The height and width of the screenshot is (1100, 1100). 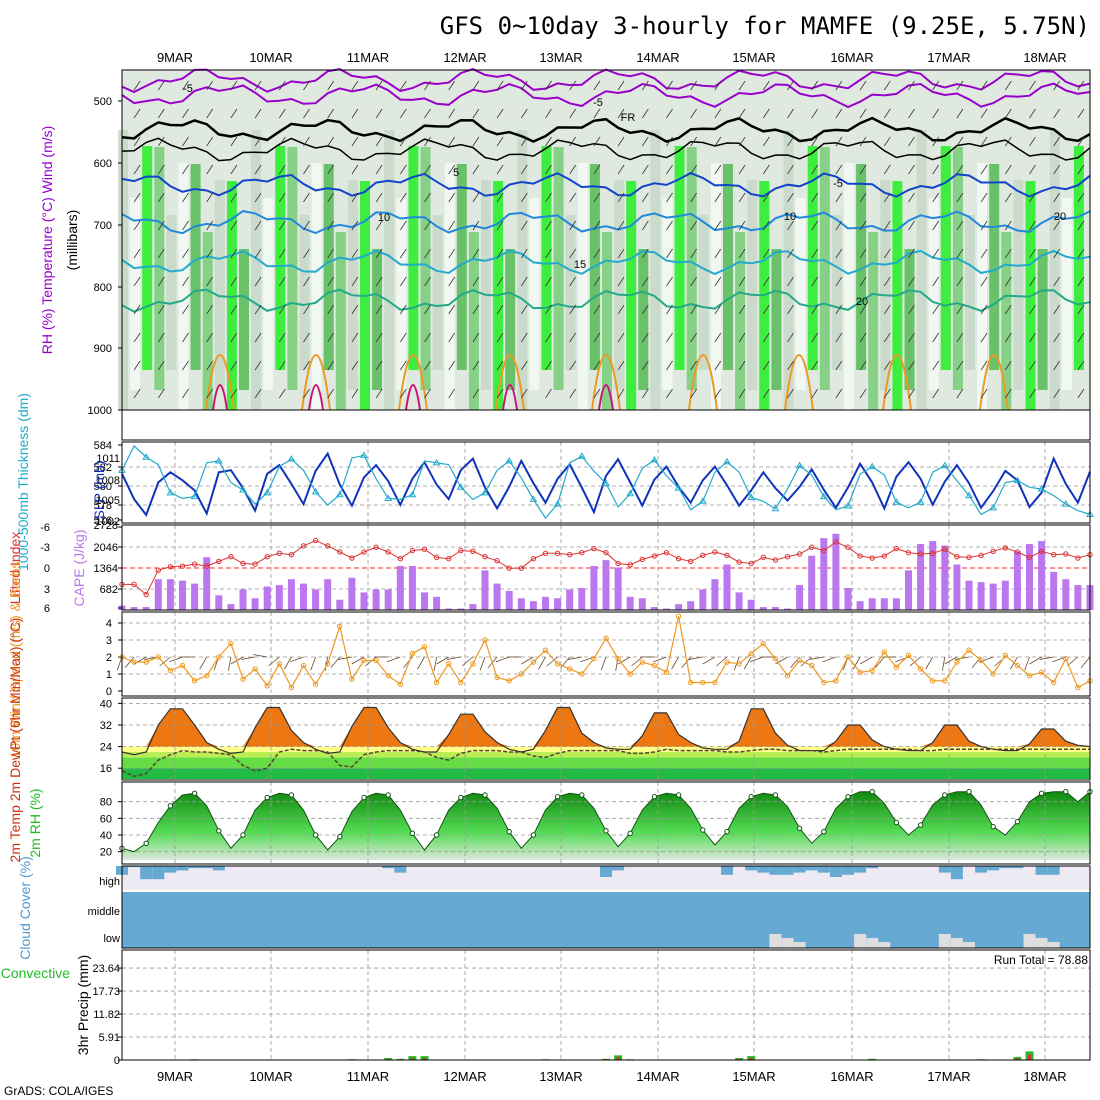 I want to click on wind-tick-label: 2, so click(x=109, y=658).